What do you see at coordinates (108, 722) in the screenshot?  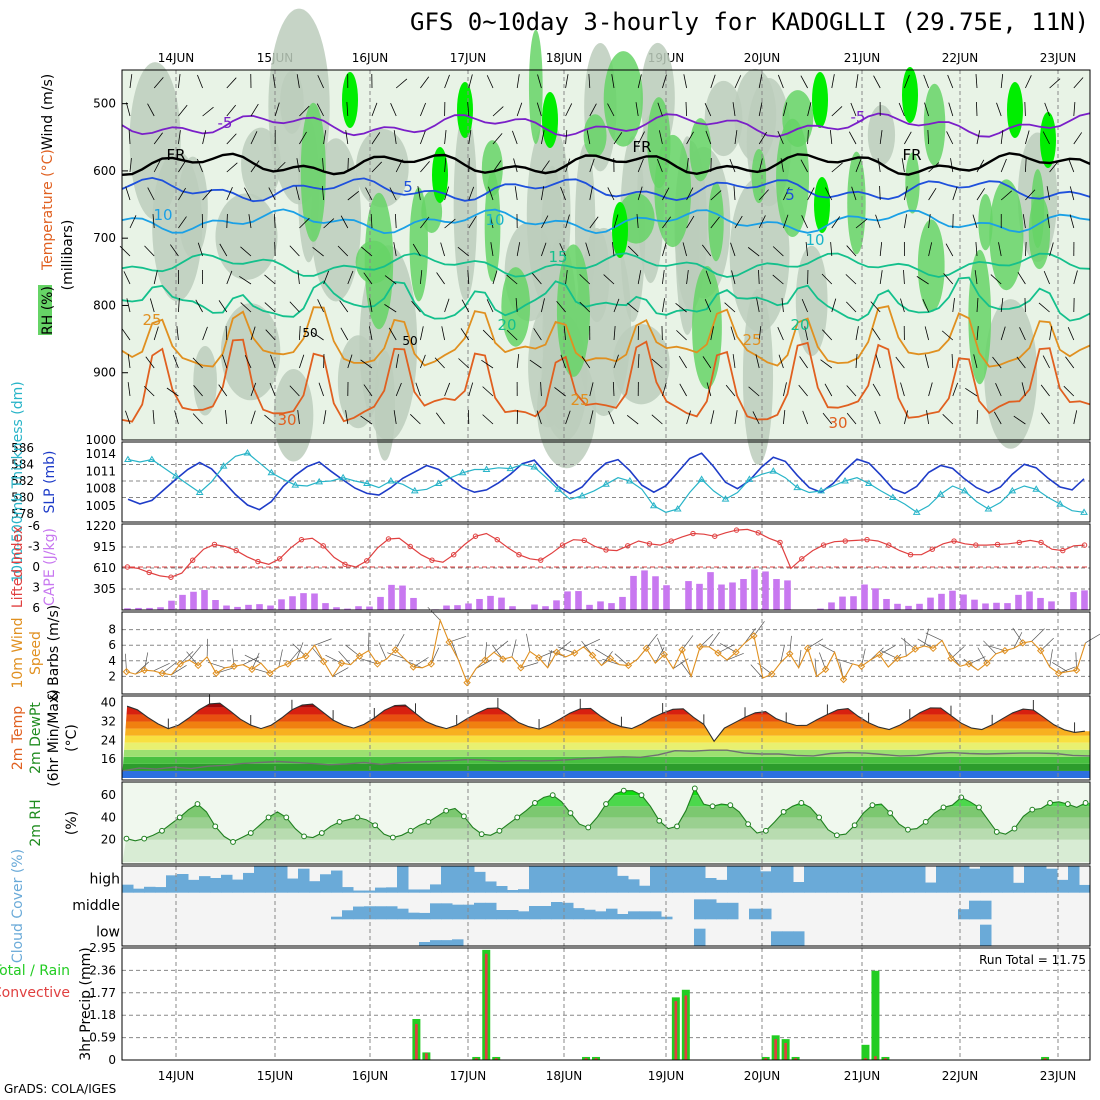 I see `temp-tick-32: 32` at bounding box center [108, 722].